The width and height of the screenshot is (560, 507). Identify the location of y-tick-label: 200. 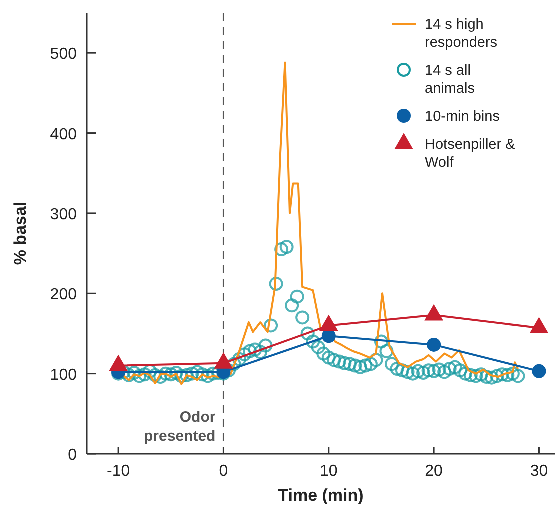
(64, 295).